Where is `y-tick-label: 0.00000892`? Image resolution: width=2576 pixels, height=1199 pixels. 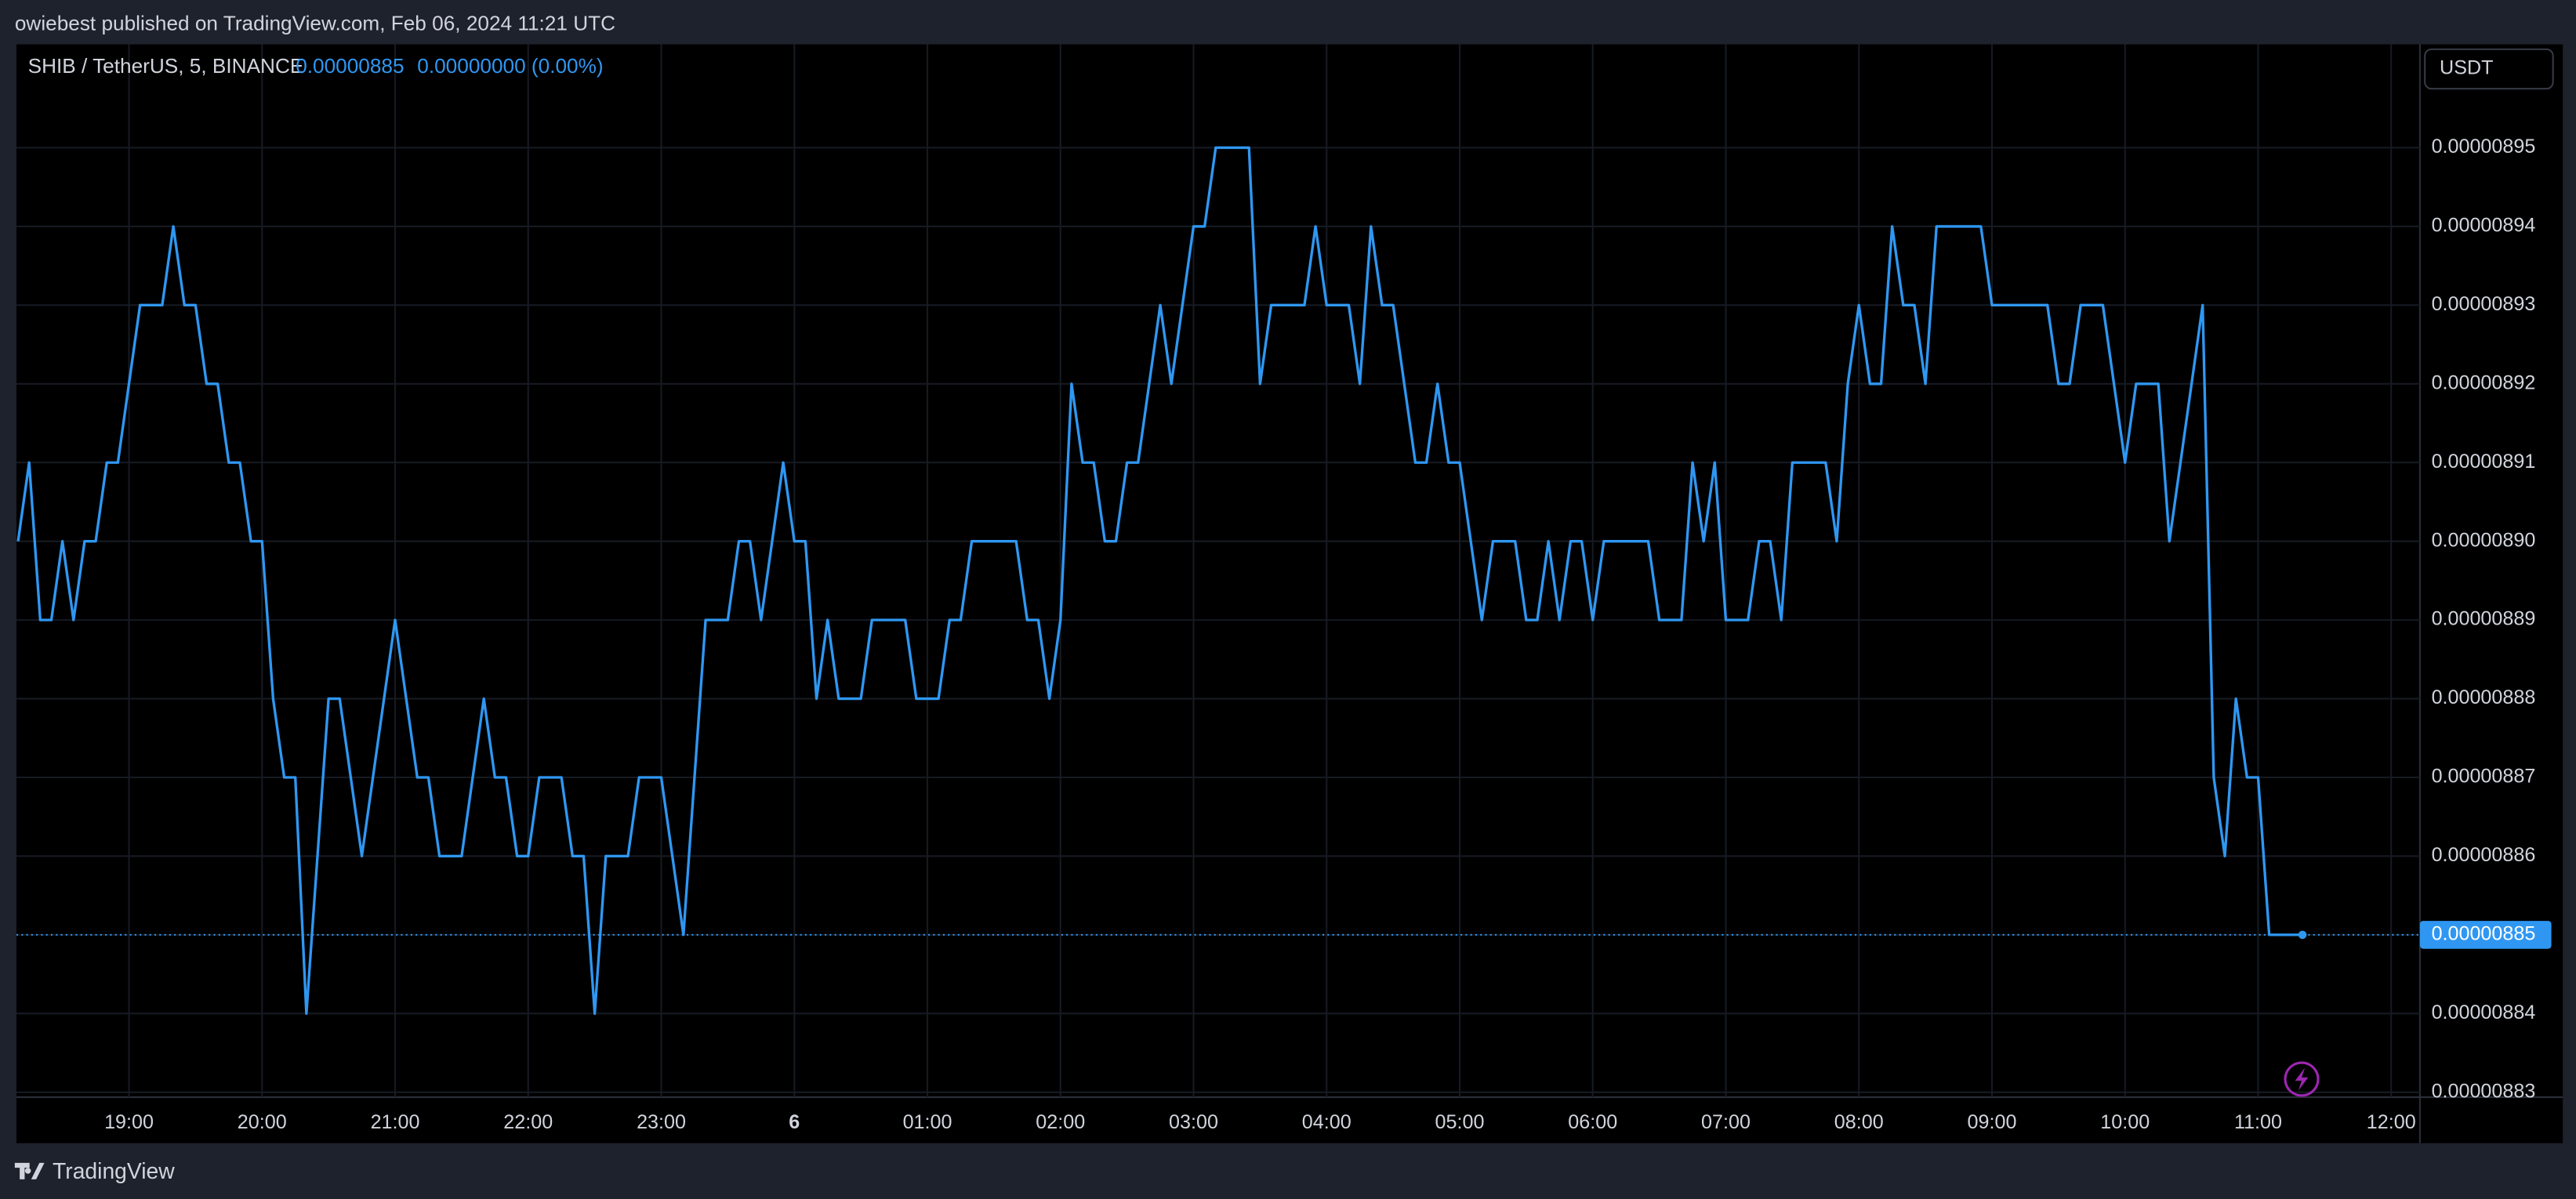
y-tick-label: 0.00000892 is located at coordinates (2484, 382).